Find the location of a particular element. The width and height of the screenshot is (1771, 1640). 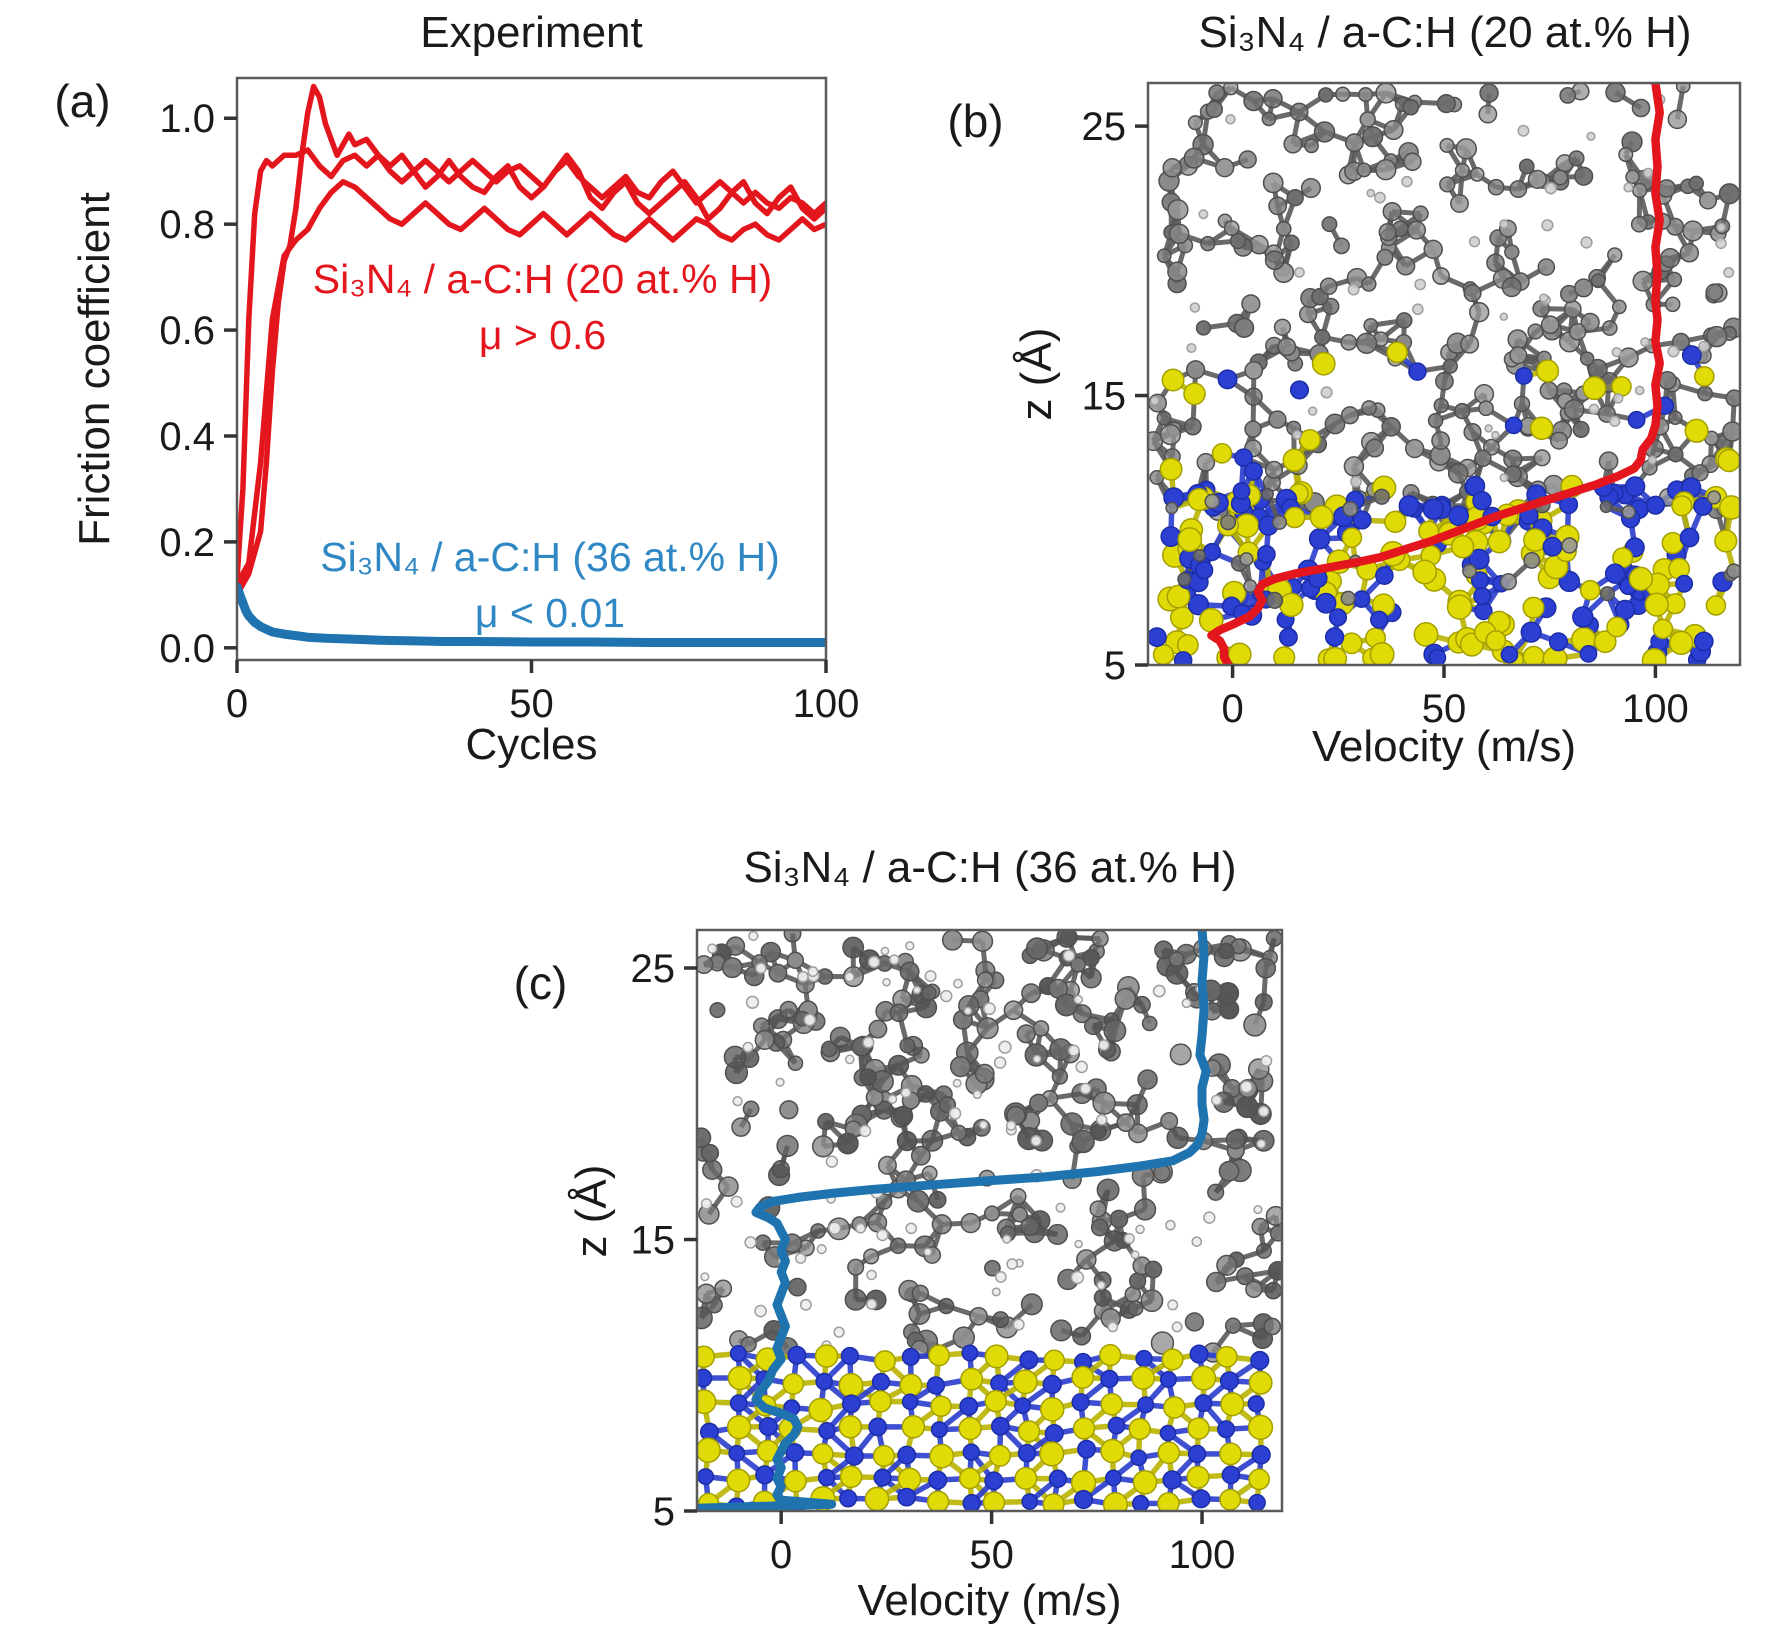

svg-text: 1.0 is located at coordinates (187, 119).